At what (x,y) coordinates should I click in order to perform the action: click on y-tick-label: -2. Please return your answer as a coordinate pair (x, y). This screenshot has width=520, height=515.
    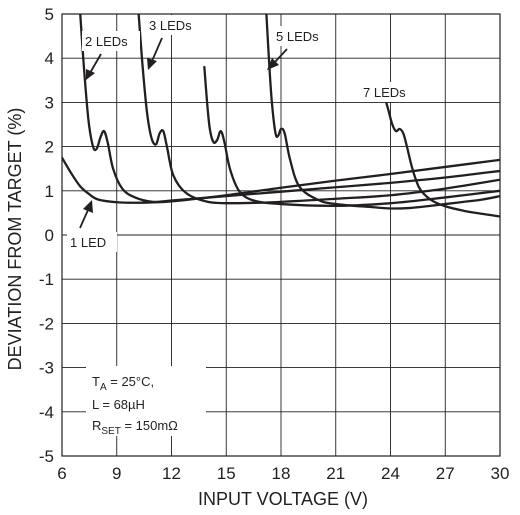
    Looking at the image, I should click on (46, 323).